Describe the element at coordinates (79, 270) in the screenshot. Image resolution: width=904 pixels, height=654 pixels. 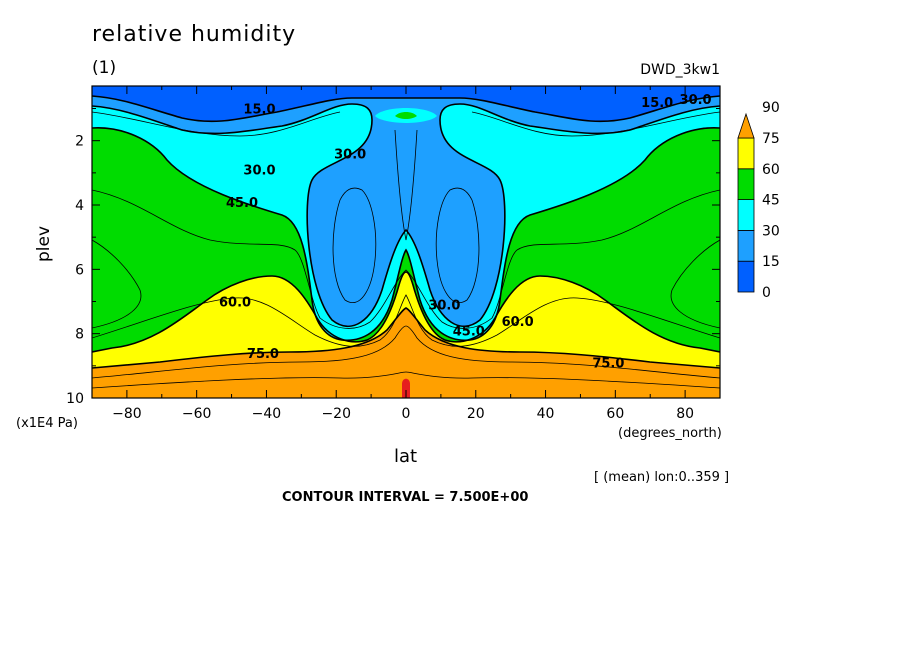
I see `y-tick-label: 6` at that location.